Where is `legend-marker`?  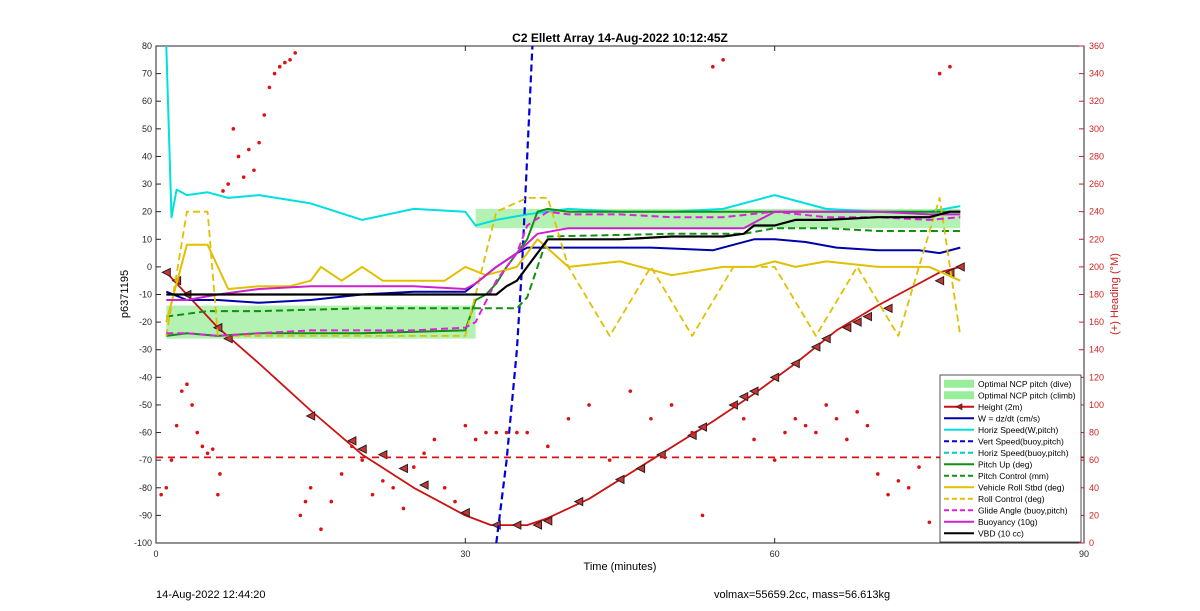
legend-marker is located at coordinates (959, 407).